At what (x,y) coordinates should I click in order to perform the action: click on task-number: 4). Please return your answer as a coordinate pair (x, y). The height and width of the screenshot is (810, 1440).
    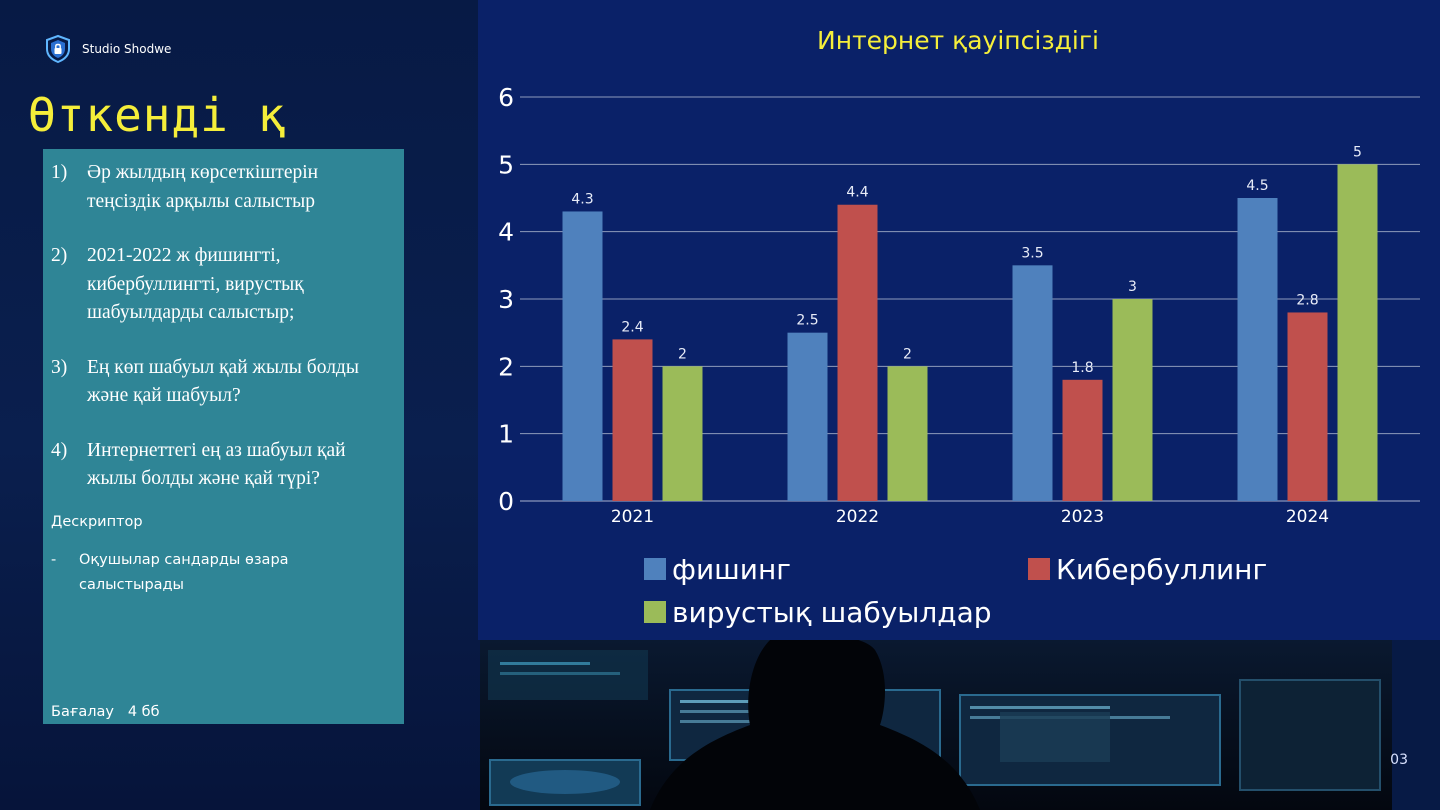
    Looking at the image, I should click on (59, 450).